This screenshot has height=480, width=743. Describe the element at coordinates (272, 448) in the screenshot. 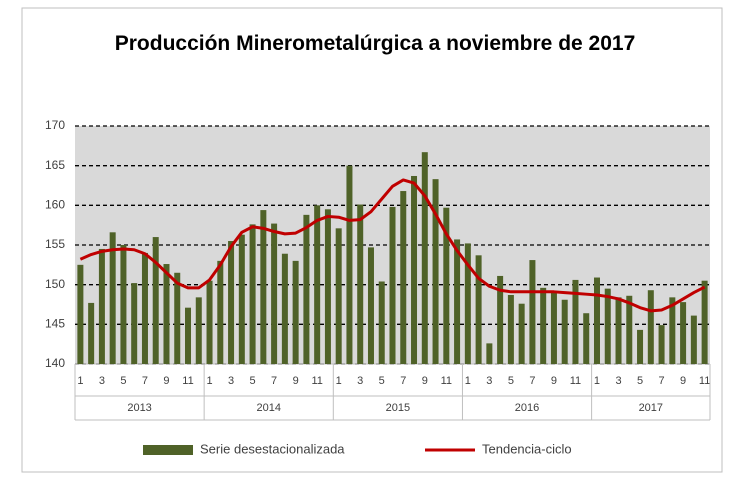

I see `legend-label: Serie desestacionalizada` at that location.